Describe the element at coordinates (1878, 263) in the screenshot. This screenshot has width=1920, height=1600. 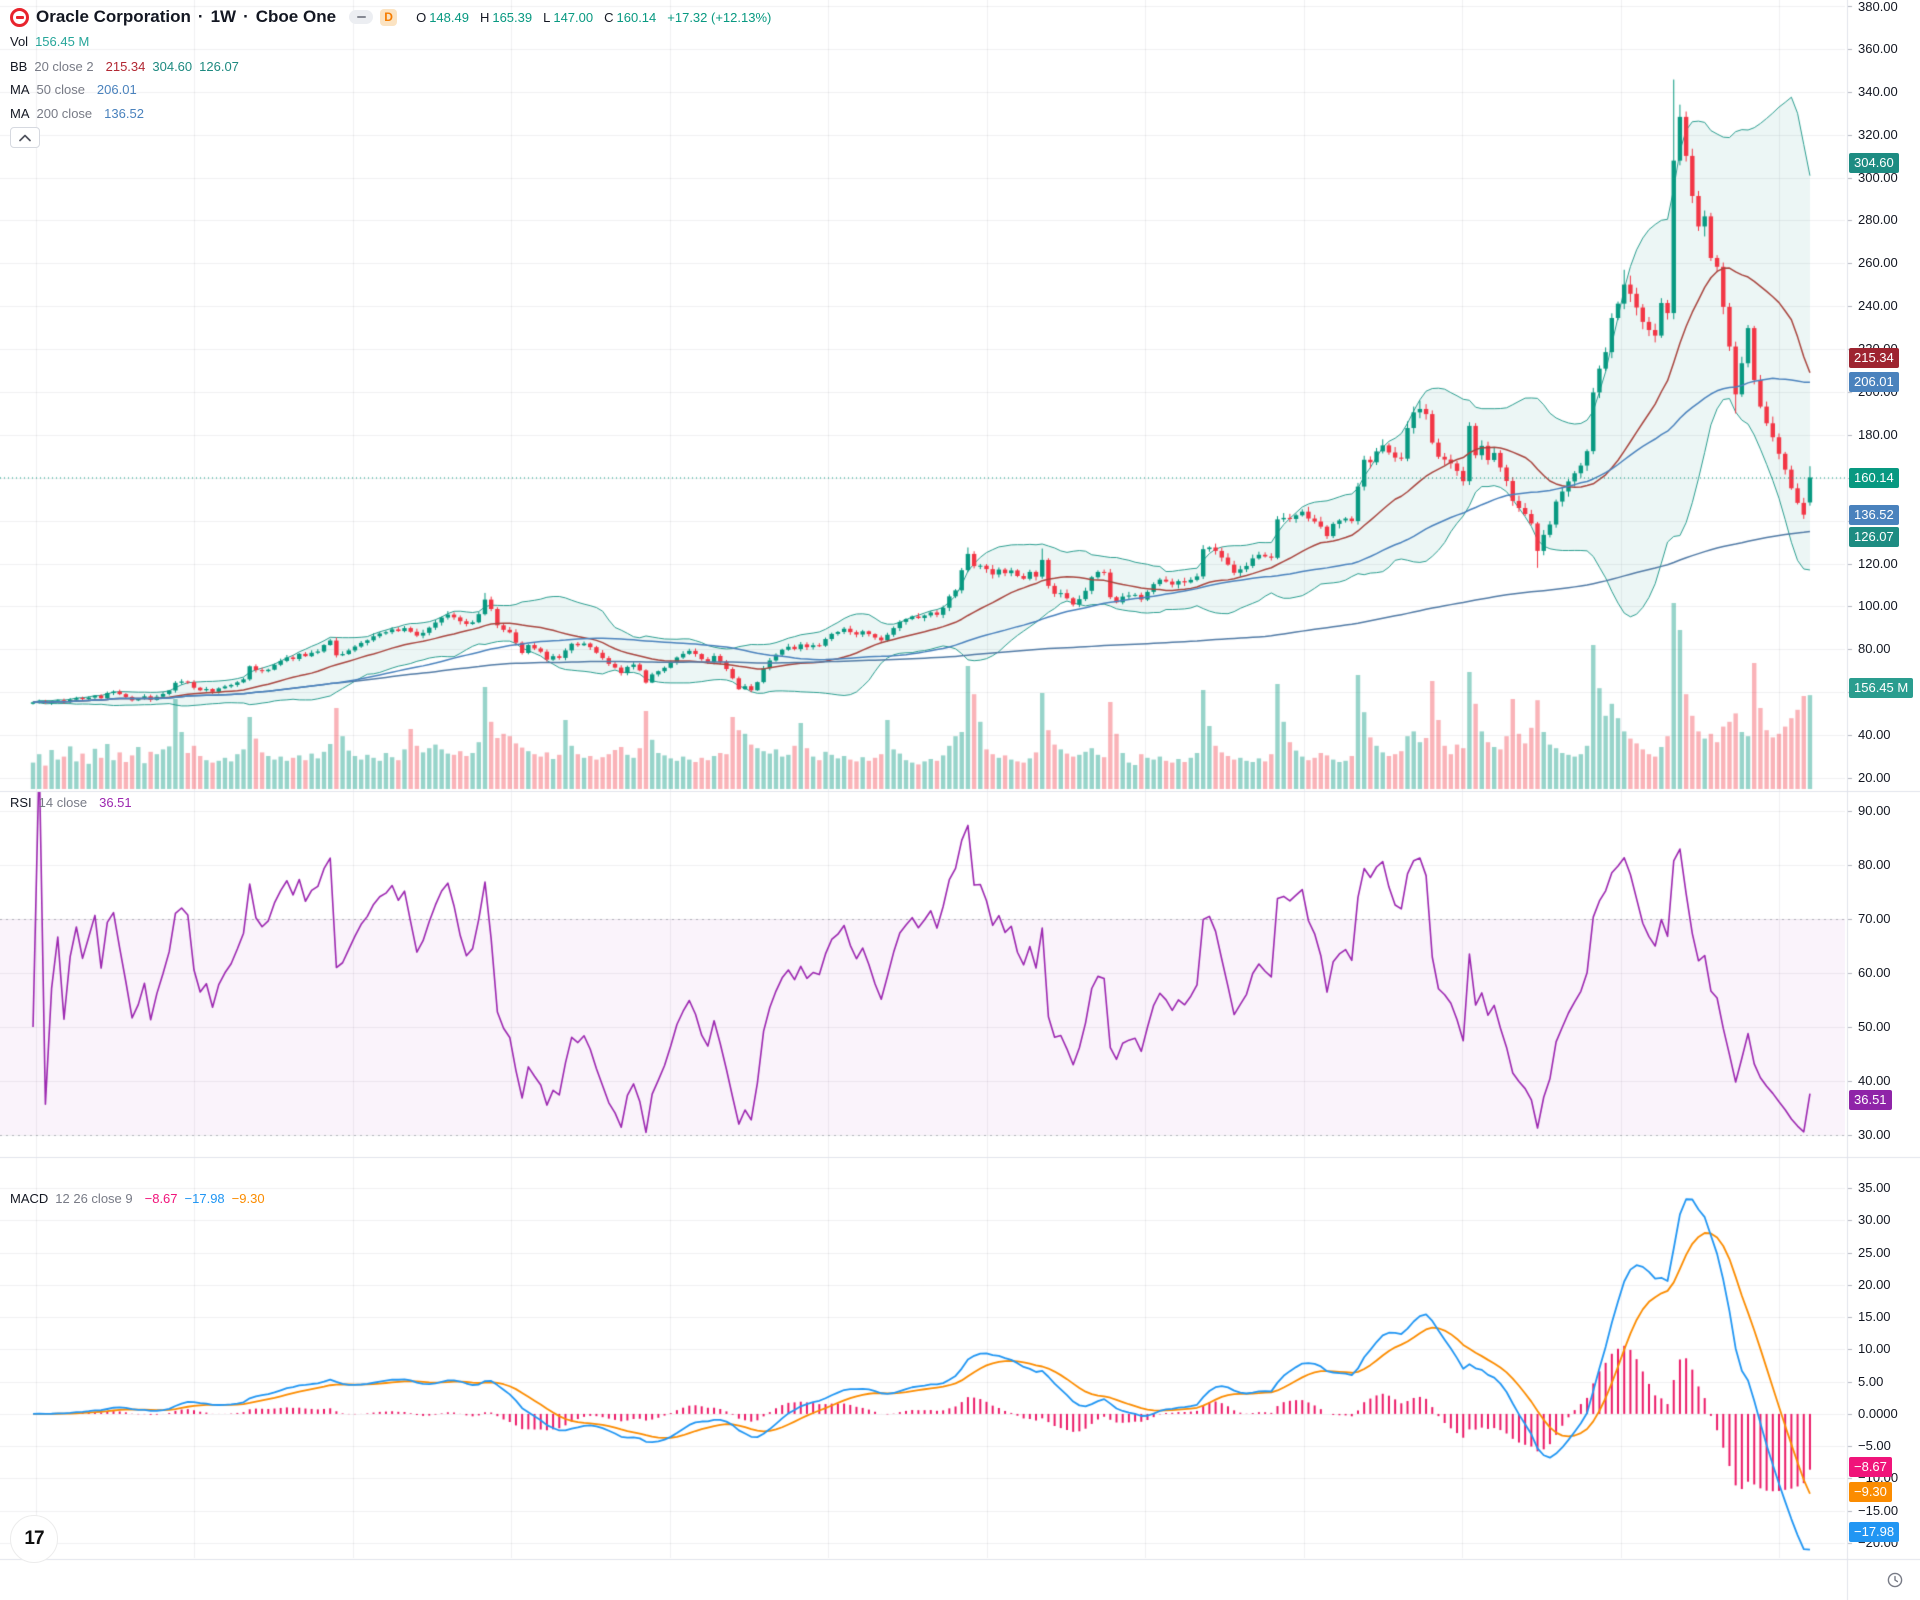
I see `price-tick-label: 260.00` at that location.